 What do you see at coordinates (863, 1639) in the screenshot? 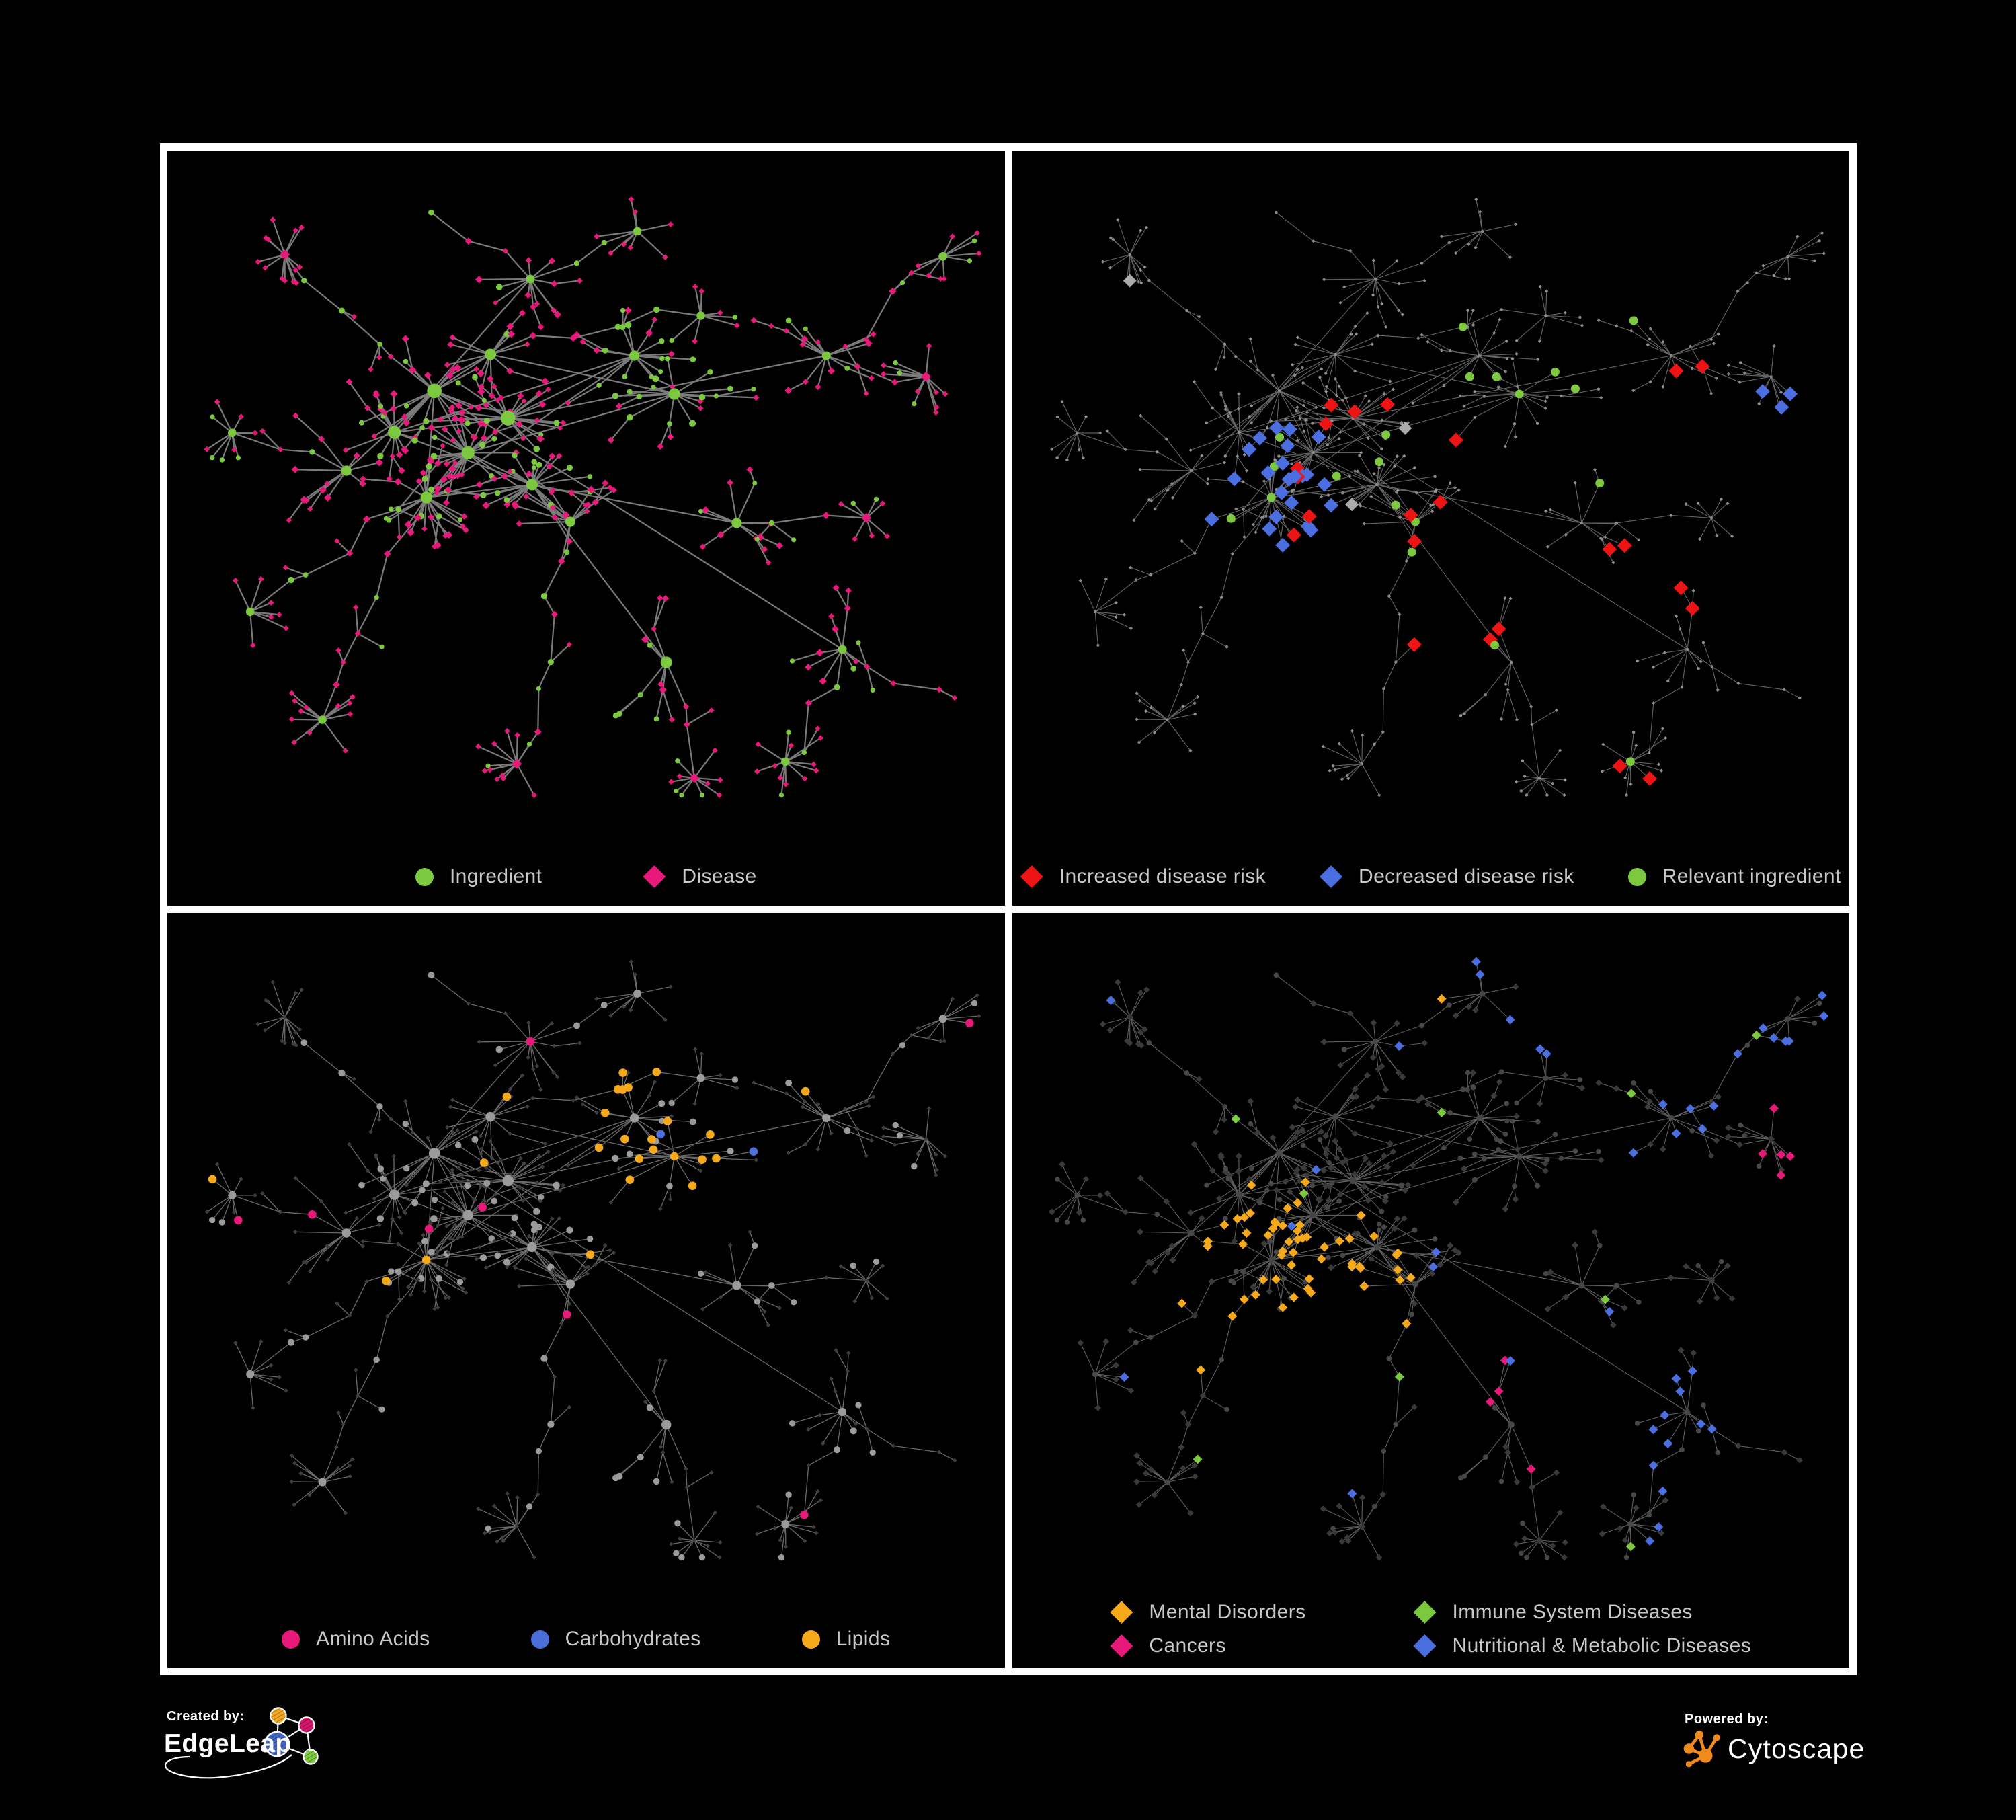
I see `legend-label: Lipids` at bounding box center [863, 1639].